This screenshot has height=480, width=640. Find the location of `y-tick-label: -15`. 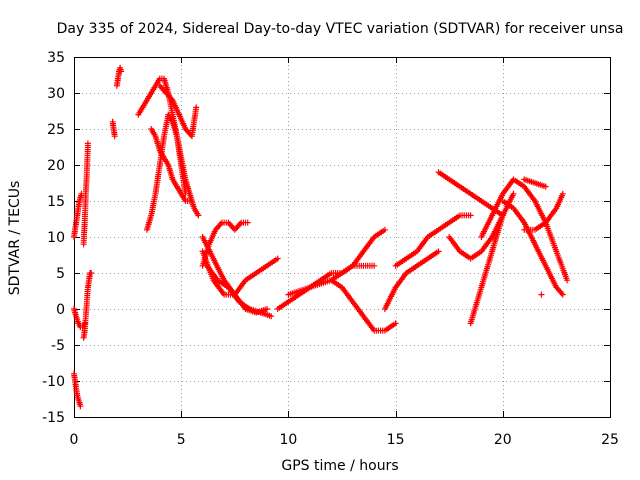

y-tick-label: -15 is located at coordinates (53, 418).